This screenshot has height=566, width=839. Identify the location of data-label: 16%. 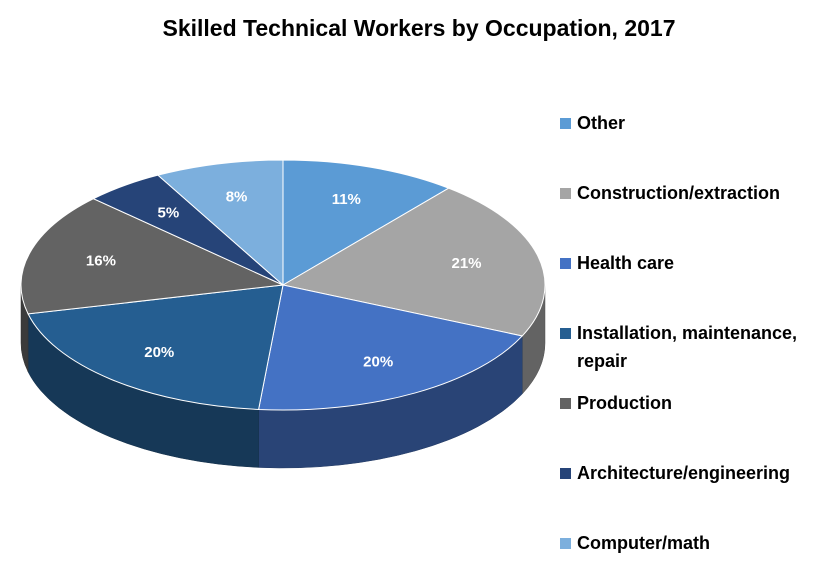
(101, 260).